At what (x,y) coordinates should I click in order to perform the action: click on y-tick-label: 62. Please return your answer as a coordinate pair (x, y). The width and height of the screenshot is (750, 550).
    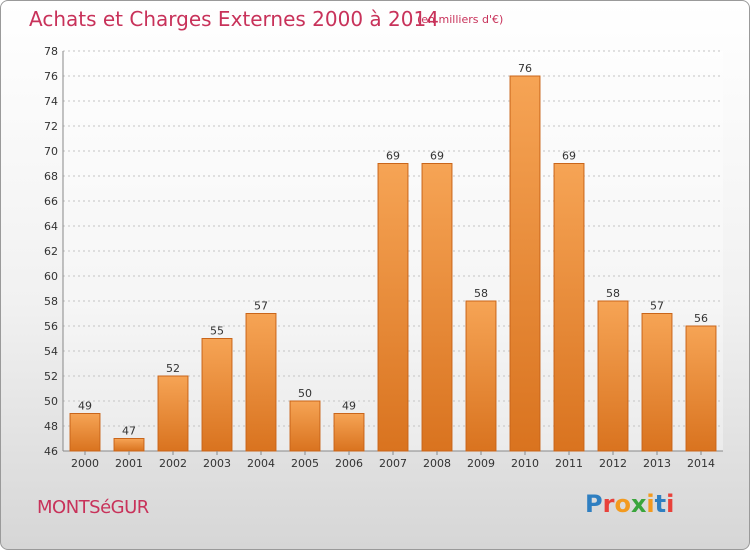
    Looking at the image, I should click on (51, 251).